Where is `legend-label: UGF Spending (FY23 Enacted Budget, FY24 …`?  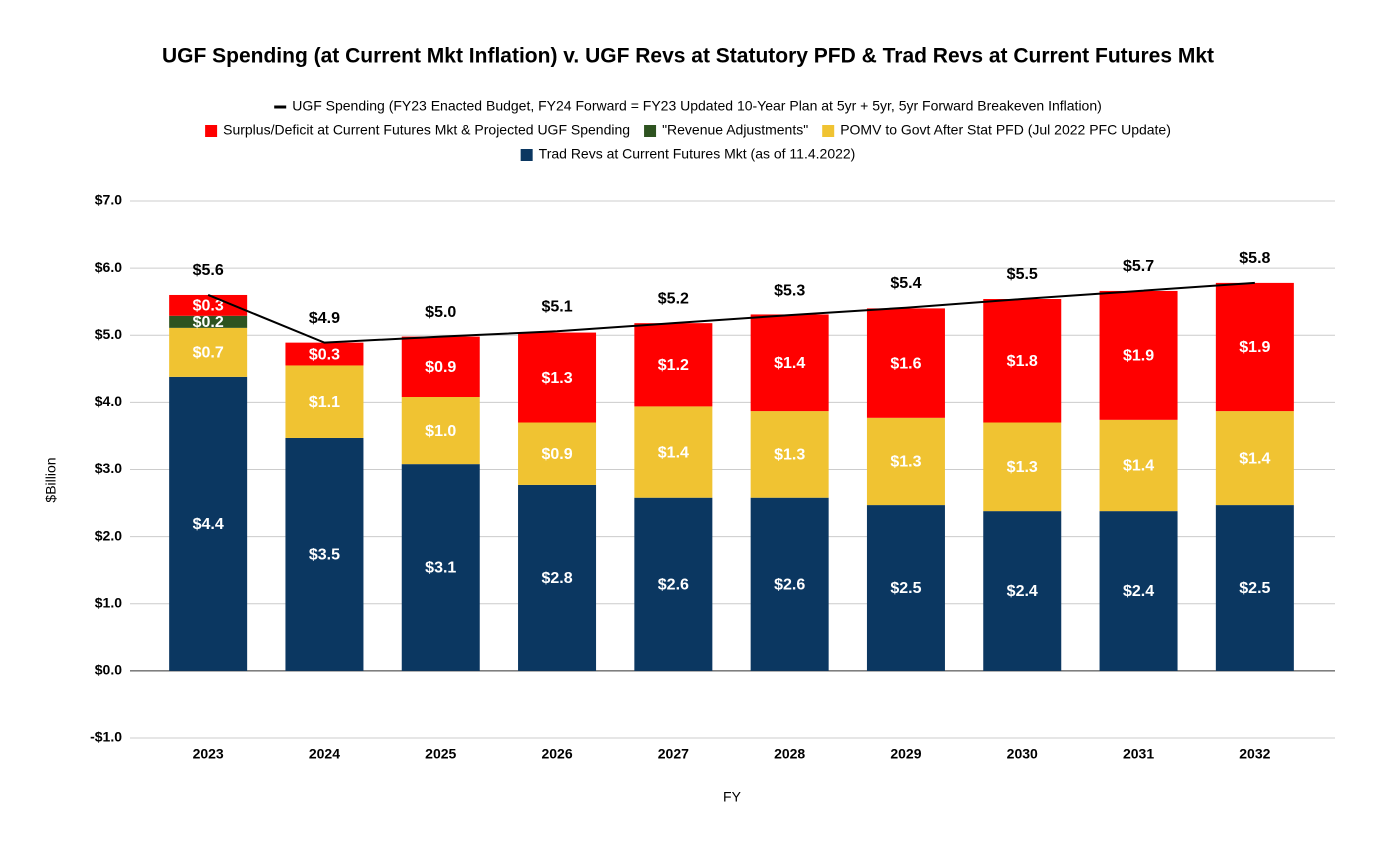
legend-label: UGF Spending (FY23 Enacted Budget, FY24 … is located at coordinates (697, 106).